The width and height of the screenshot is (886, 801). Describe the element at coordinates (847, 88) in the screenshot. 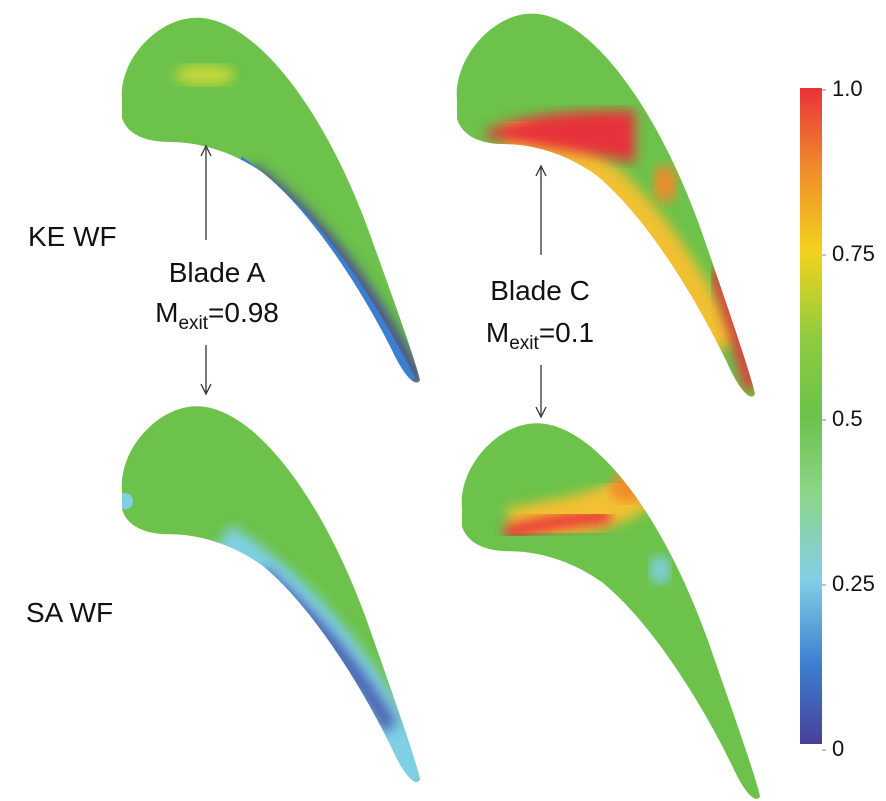

I see `colorbar-tick-label: 1.0` at that location.